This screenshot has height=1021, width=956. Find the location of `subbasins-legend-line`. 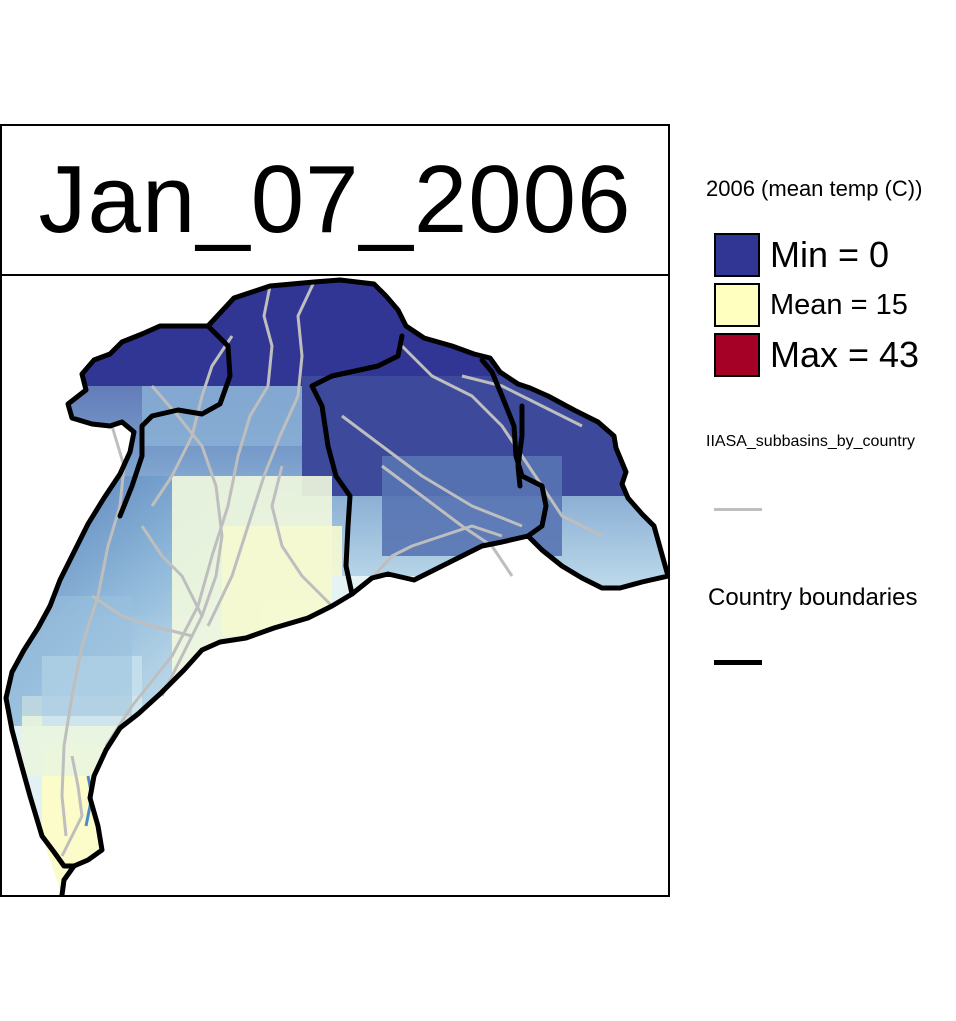

subbasins-legend-line is located at coordinates (738, 509).